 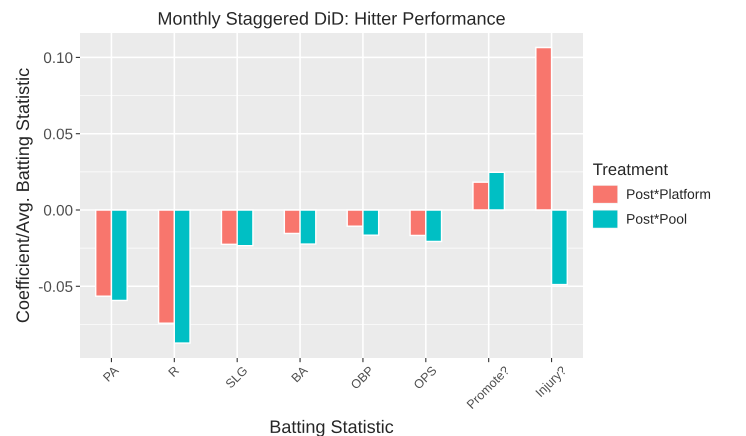 I want to click on legend-label: Post*Pool, so click(x=656, y=219).